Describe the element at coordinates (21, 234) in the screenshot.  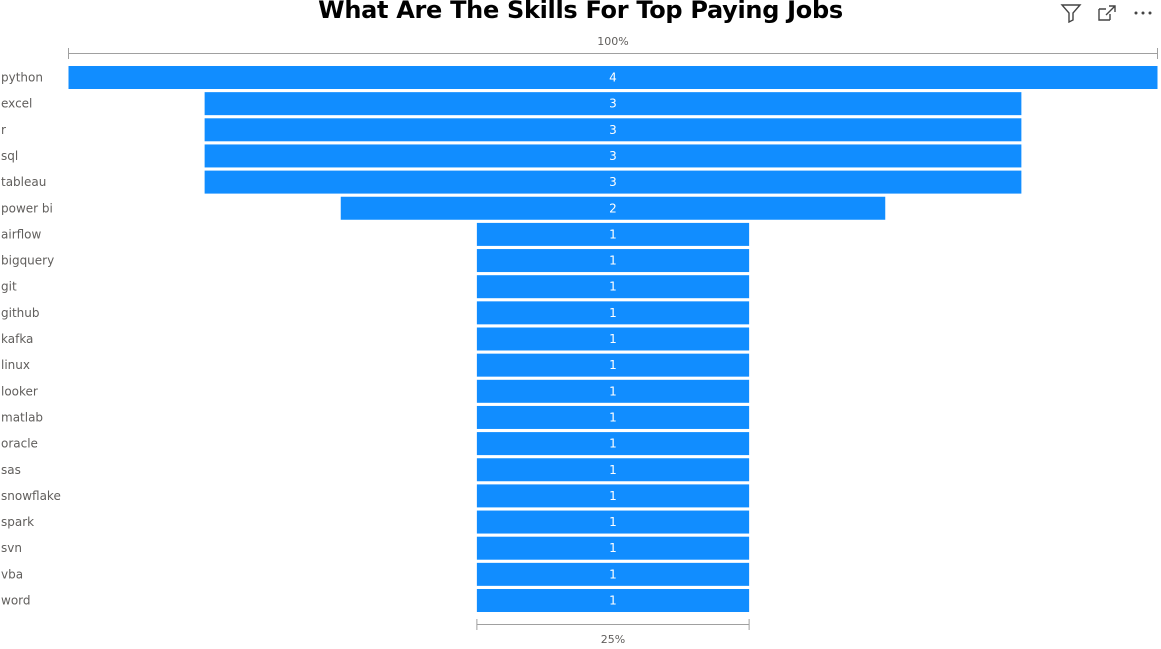
I see `category-label: airflow` at that location.